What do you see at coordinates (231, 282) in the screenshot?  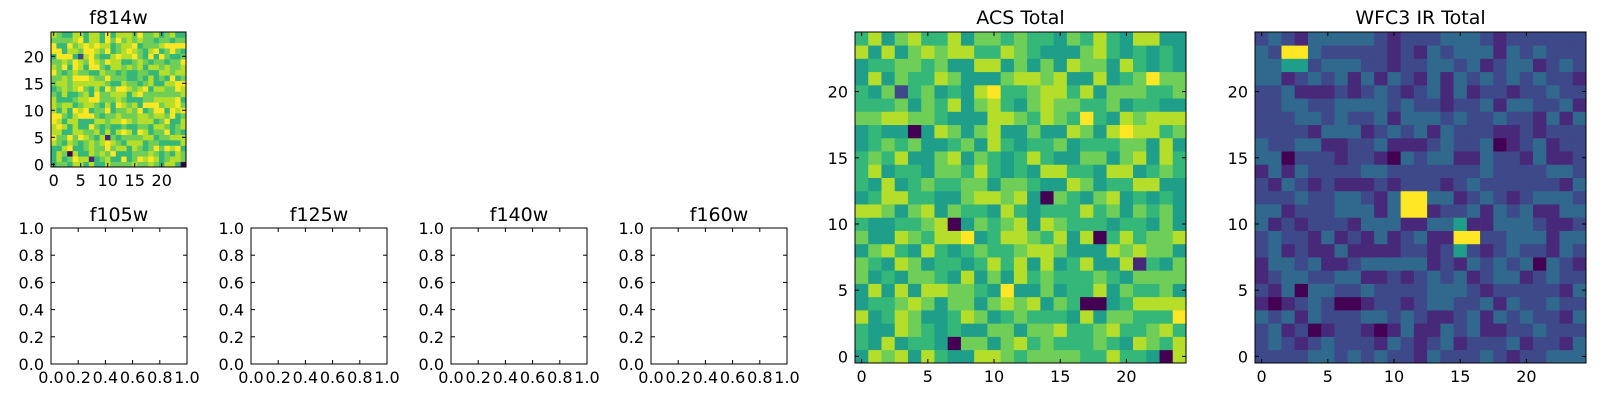 I see `y-tick-label: 0.6` at bounding box center [231, 282].